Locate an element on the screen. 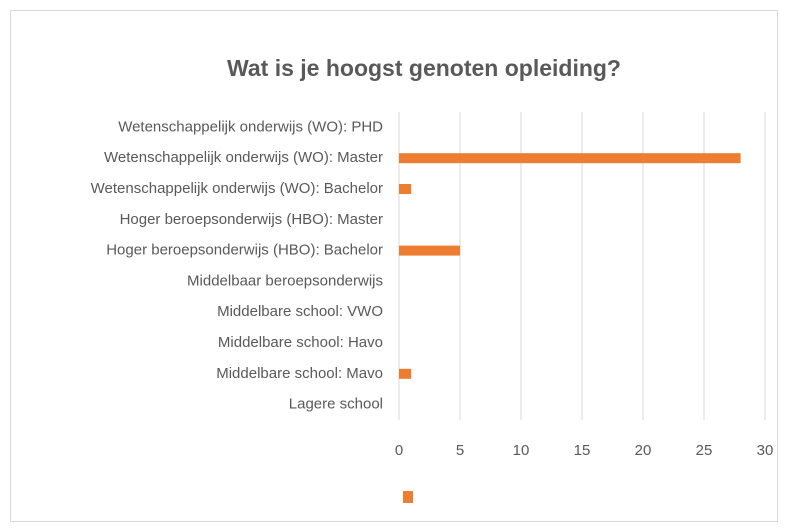  y-tick-label: Lagere school is located at coordinates (336, 404).